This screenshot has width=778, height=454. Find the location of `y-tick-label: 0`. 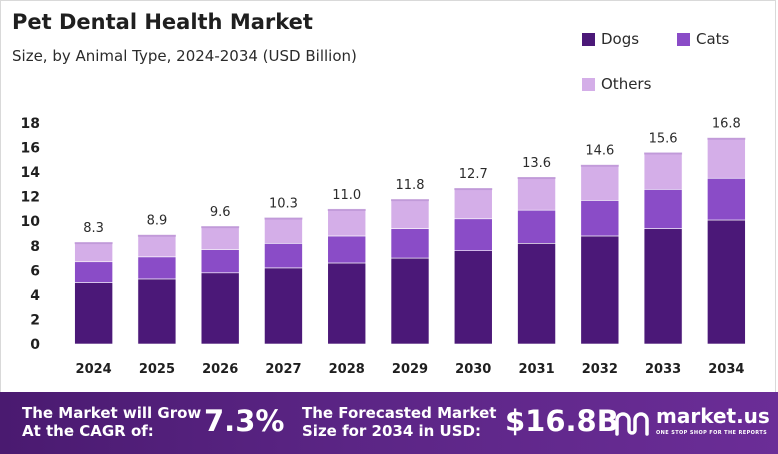

y-tick-label: 0 is located at coordinates (35, 345).